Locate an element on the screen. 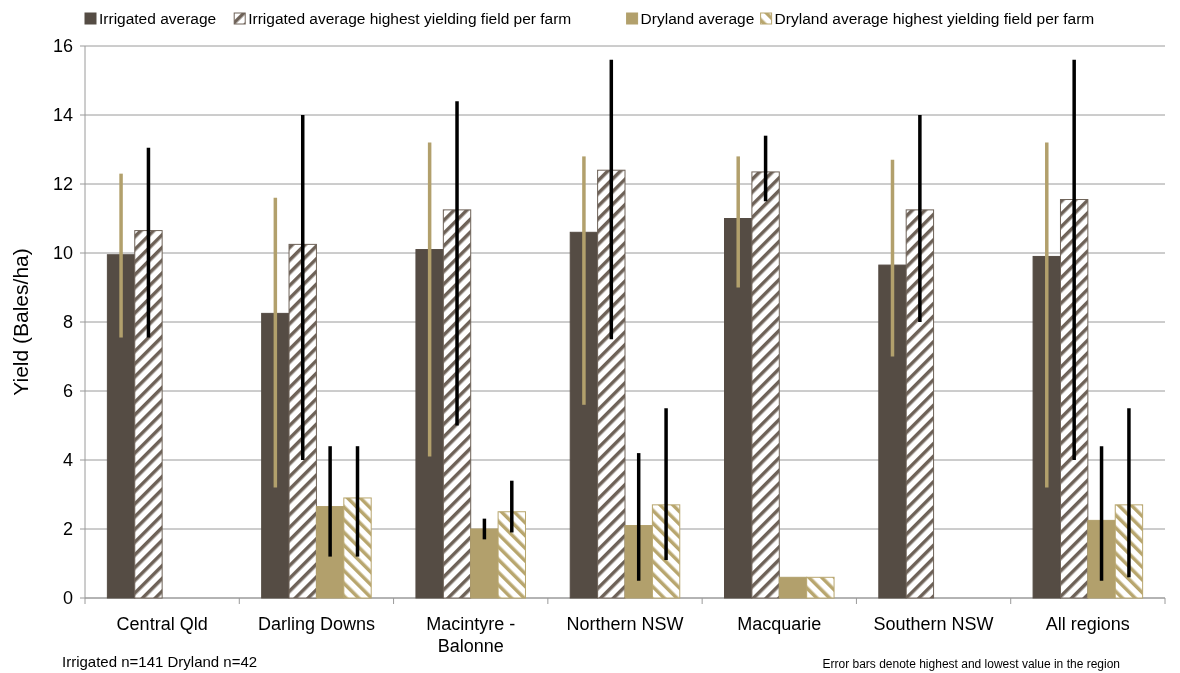 The height and width of the screenshot is (673, 1180). y-tick-label: 16 is located at coordinates (62, 46).